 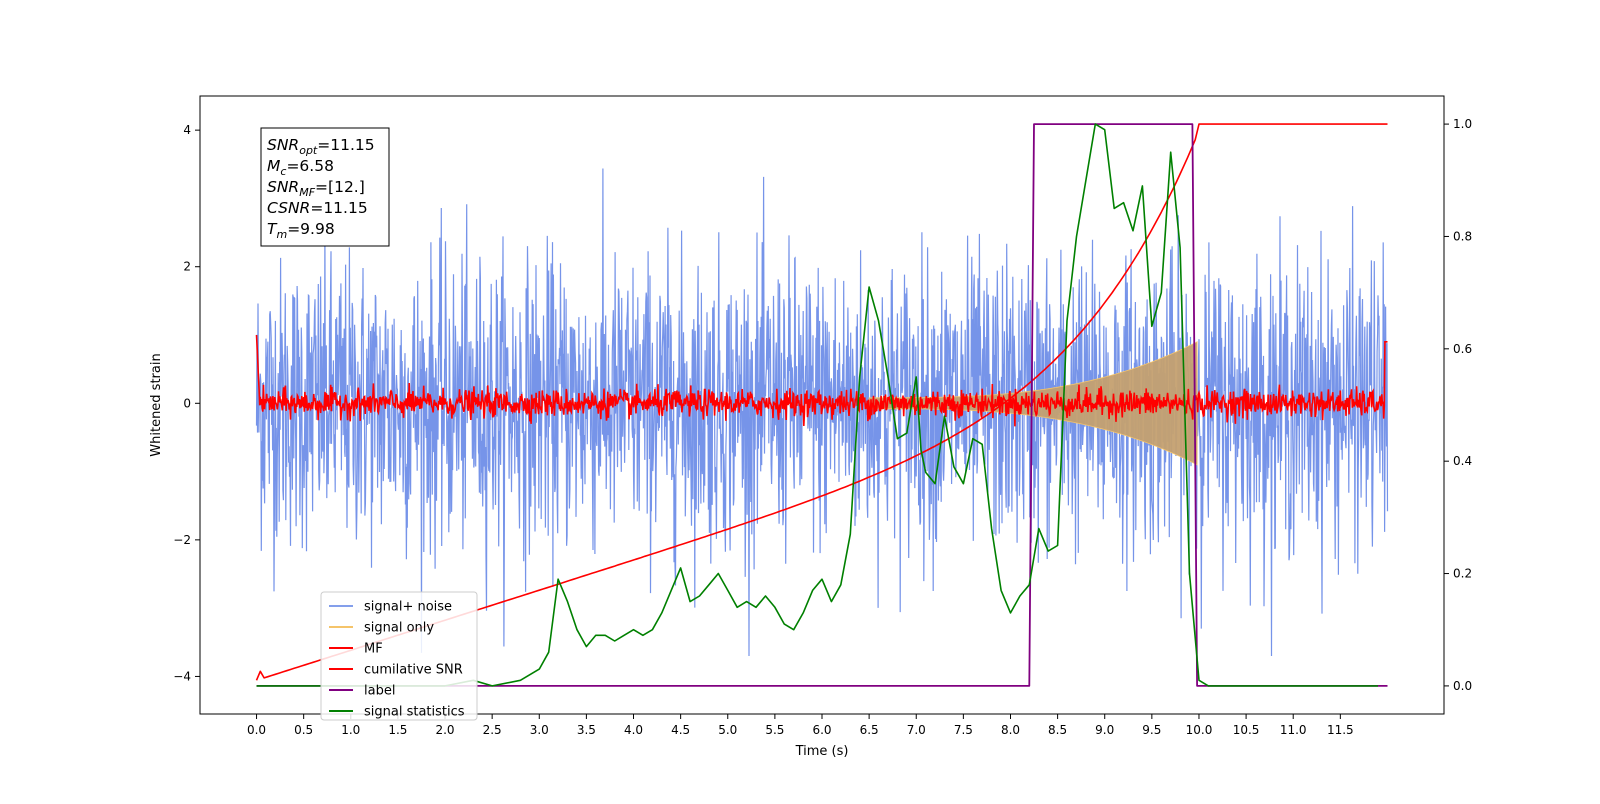 What do you see at coordinates (1151, 730) in the screenshot?
I see `x-tick-label: 9.5` at bounding box center [1151, 730].